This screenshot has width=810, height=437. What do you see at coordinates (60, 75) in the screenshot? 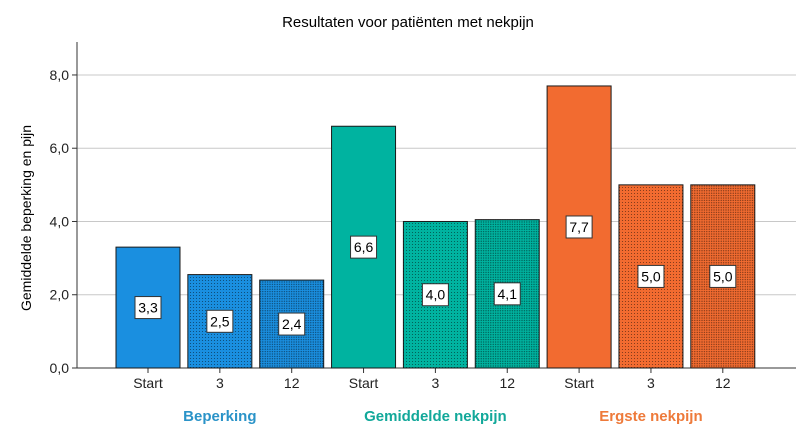
I see `y-tick-label: 8,0` at bounding box center [60, 75].